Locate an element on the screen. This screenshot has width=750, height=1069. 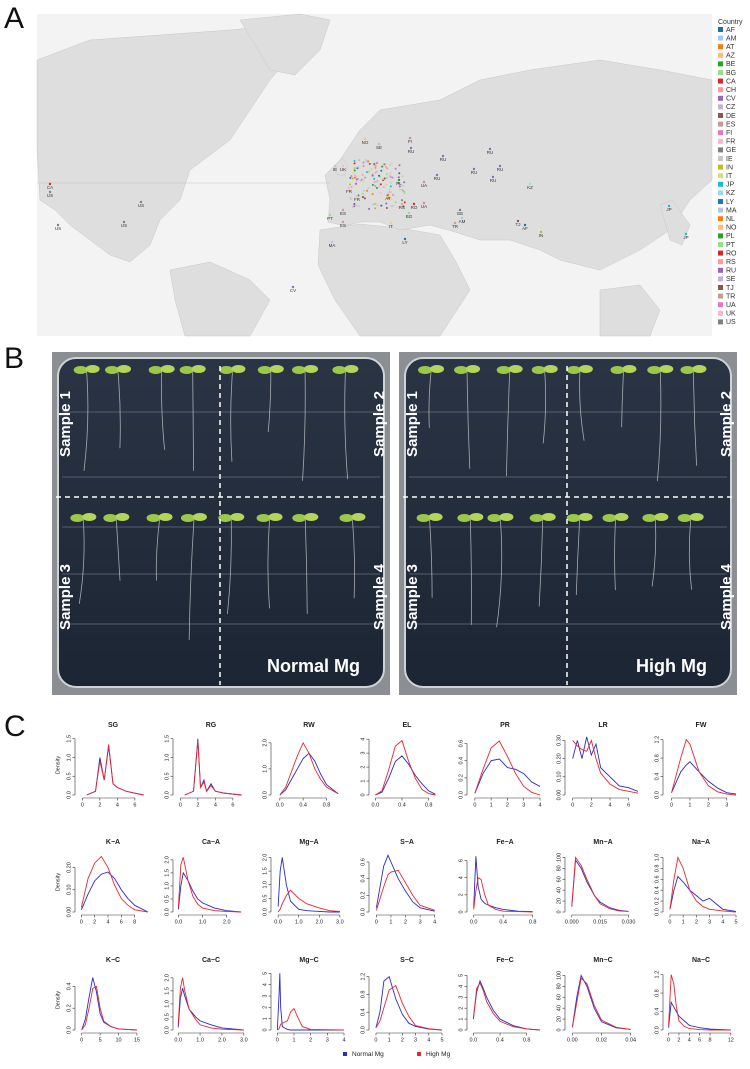
x-tick-label: 0.4 is located at coordinates (503, 922).